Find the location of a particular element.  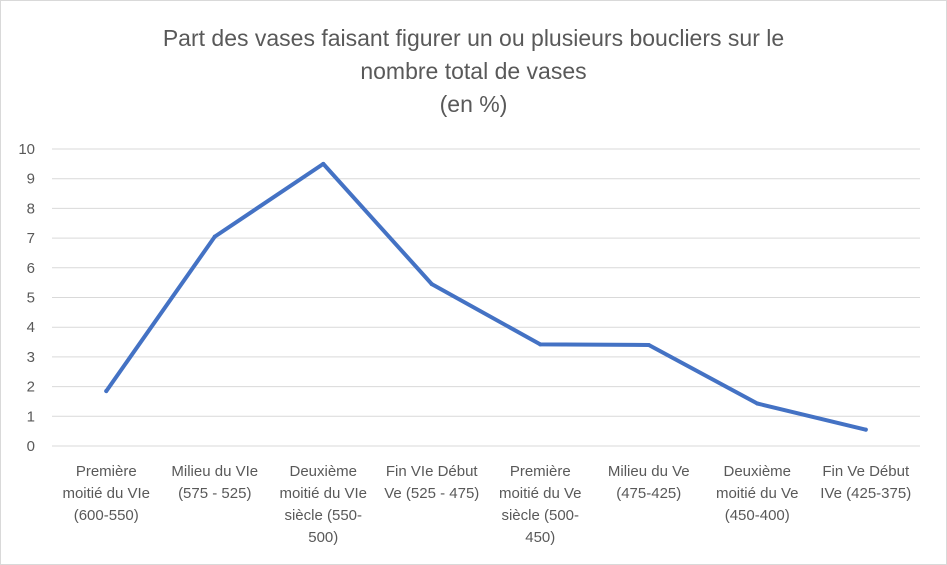

y-tick-label-6: 6 is located at coordinates (31, 268).